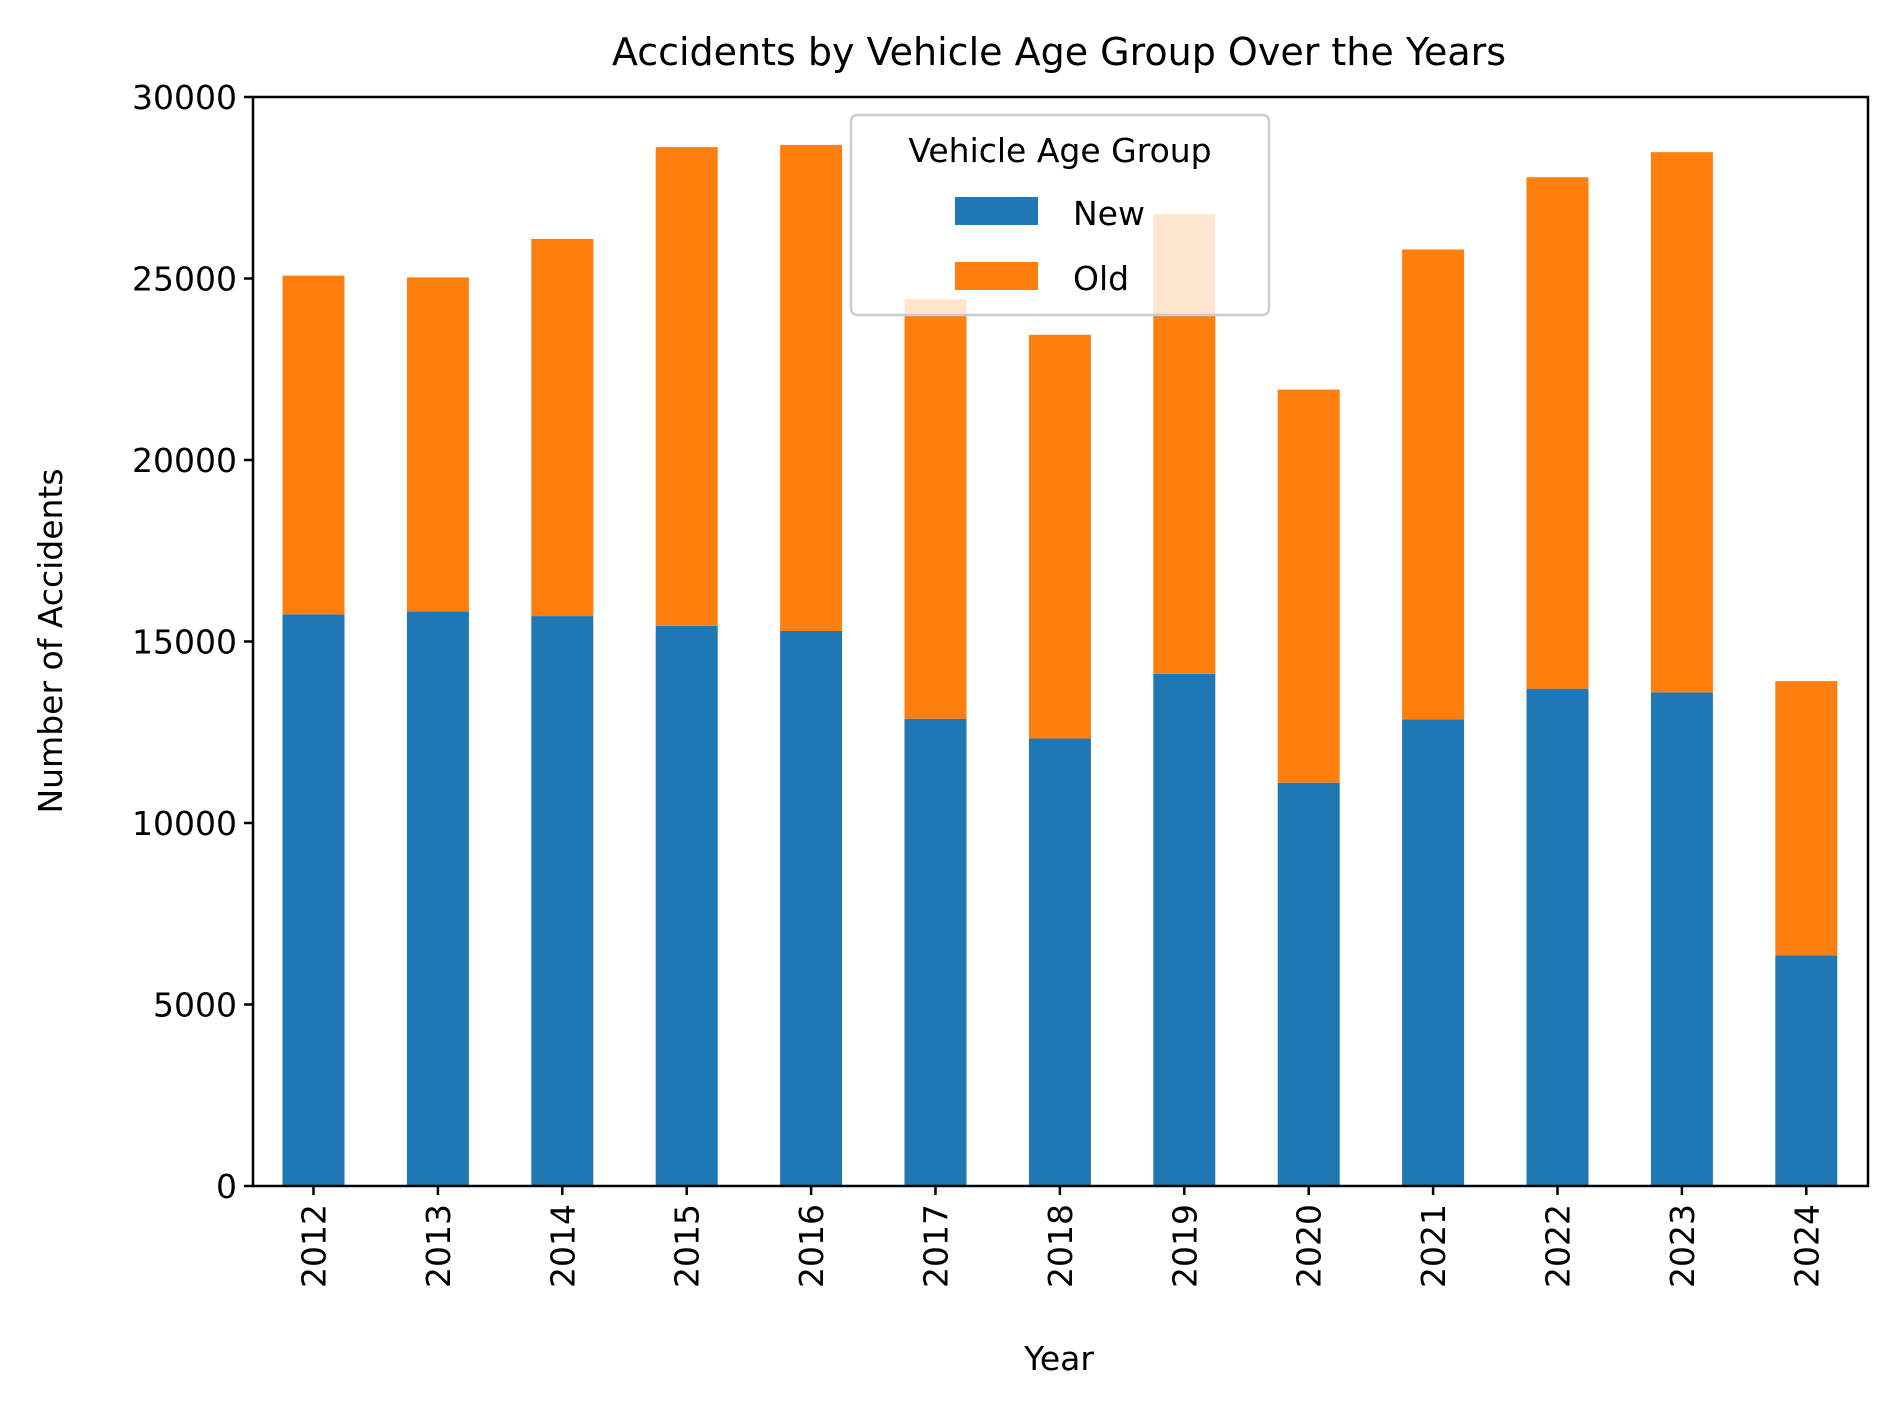 The height and width of the screenshot is (1406, 1890). I want to click on y-tick-label: 0, so click(226, 1186).